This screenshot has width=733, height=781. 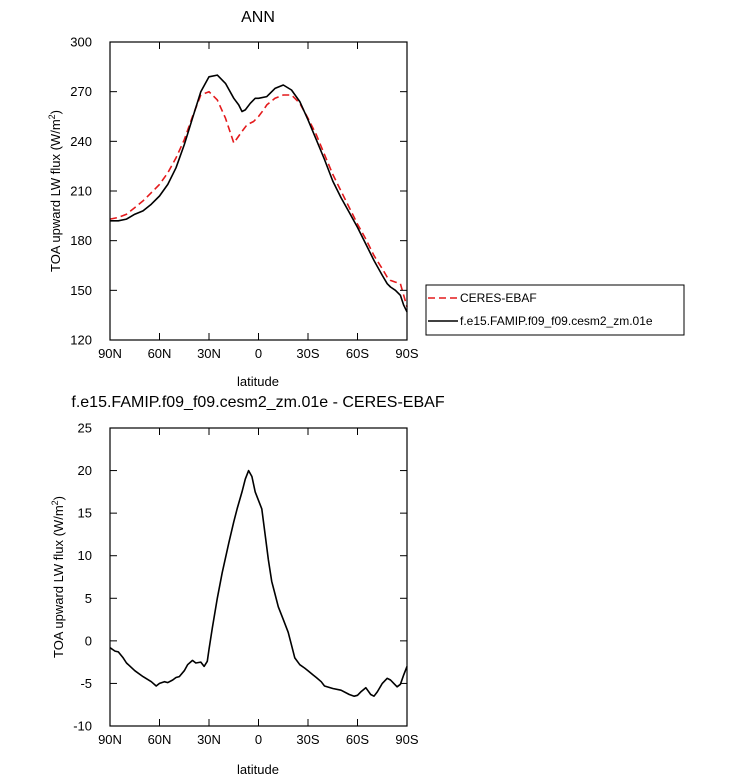 What do you see at coordinates (307, 353) in the screenshot?
I see `top-x-tick-label: 30S` at bounding box center [307, 353].